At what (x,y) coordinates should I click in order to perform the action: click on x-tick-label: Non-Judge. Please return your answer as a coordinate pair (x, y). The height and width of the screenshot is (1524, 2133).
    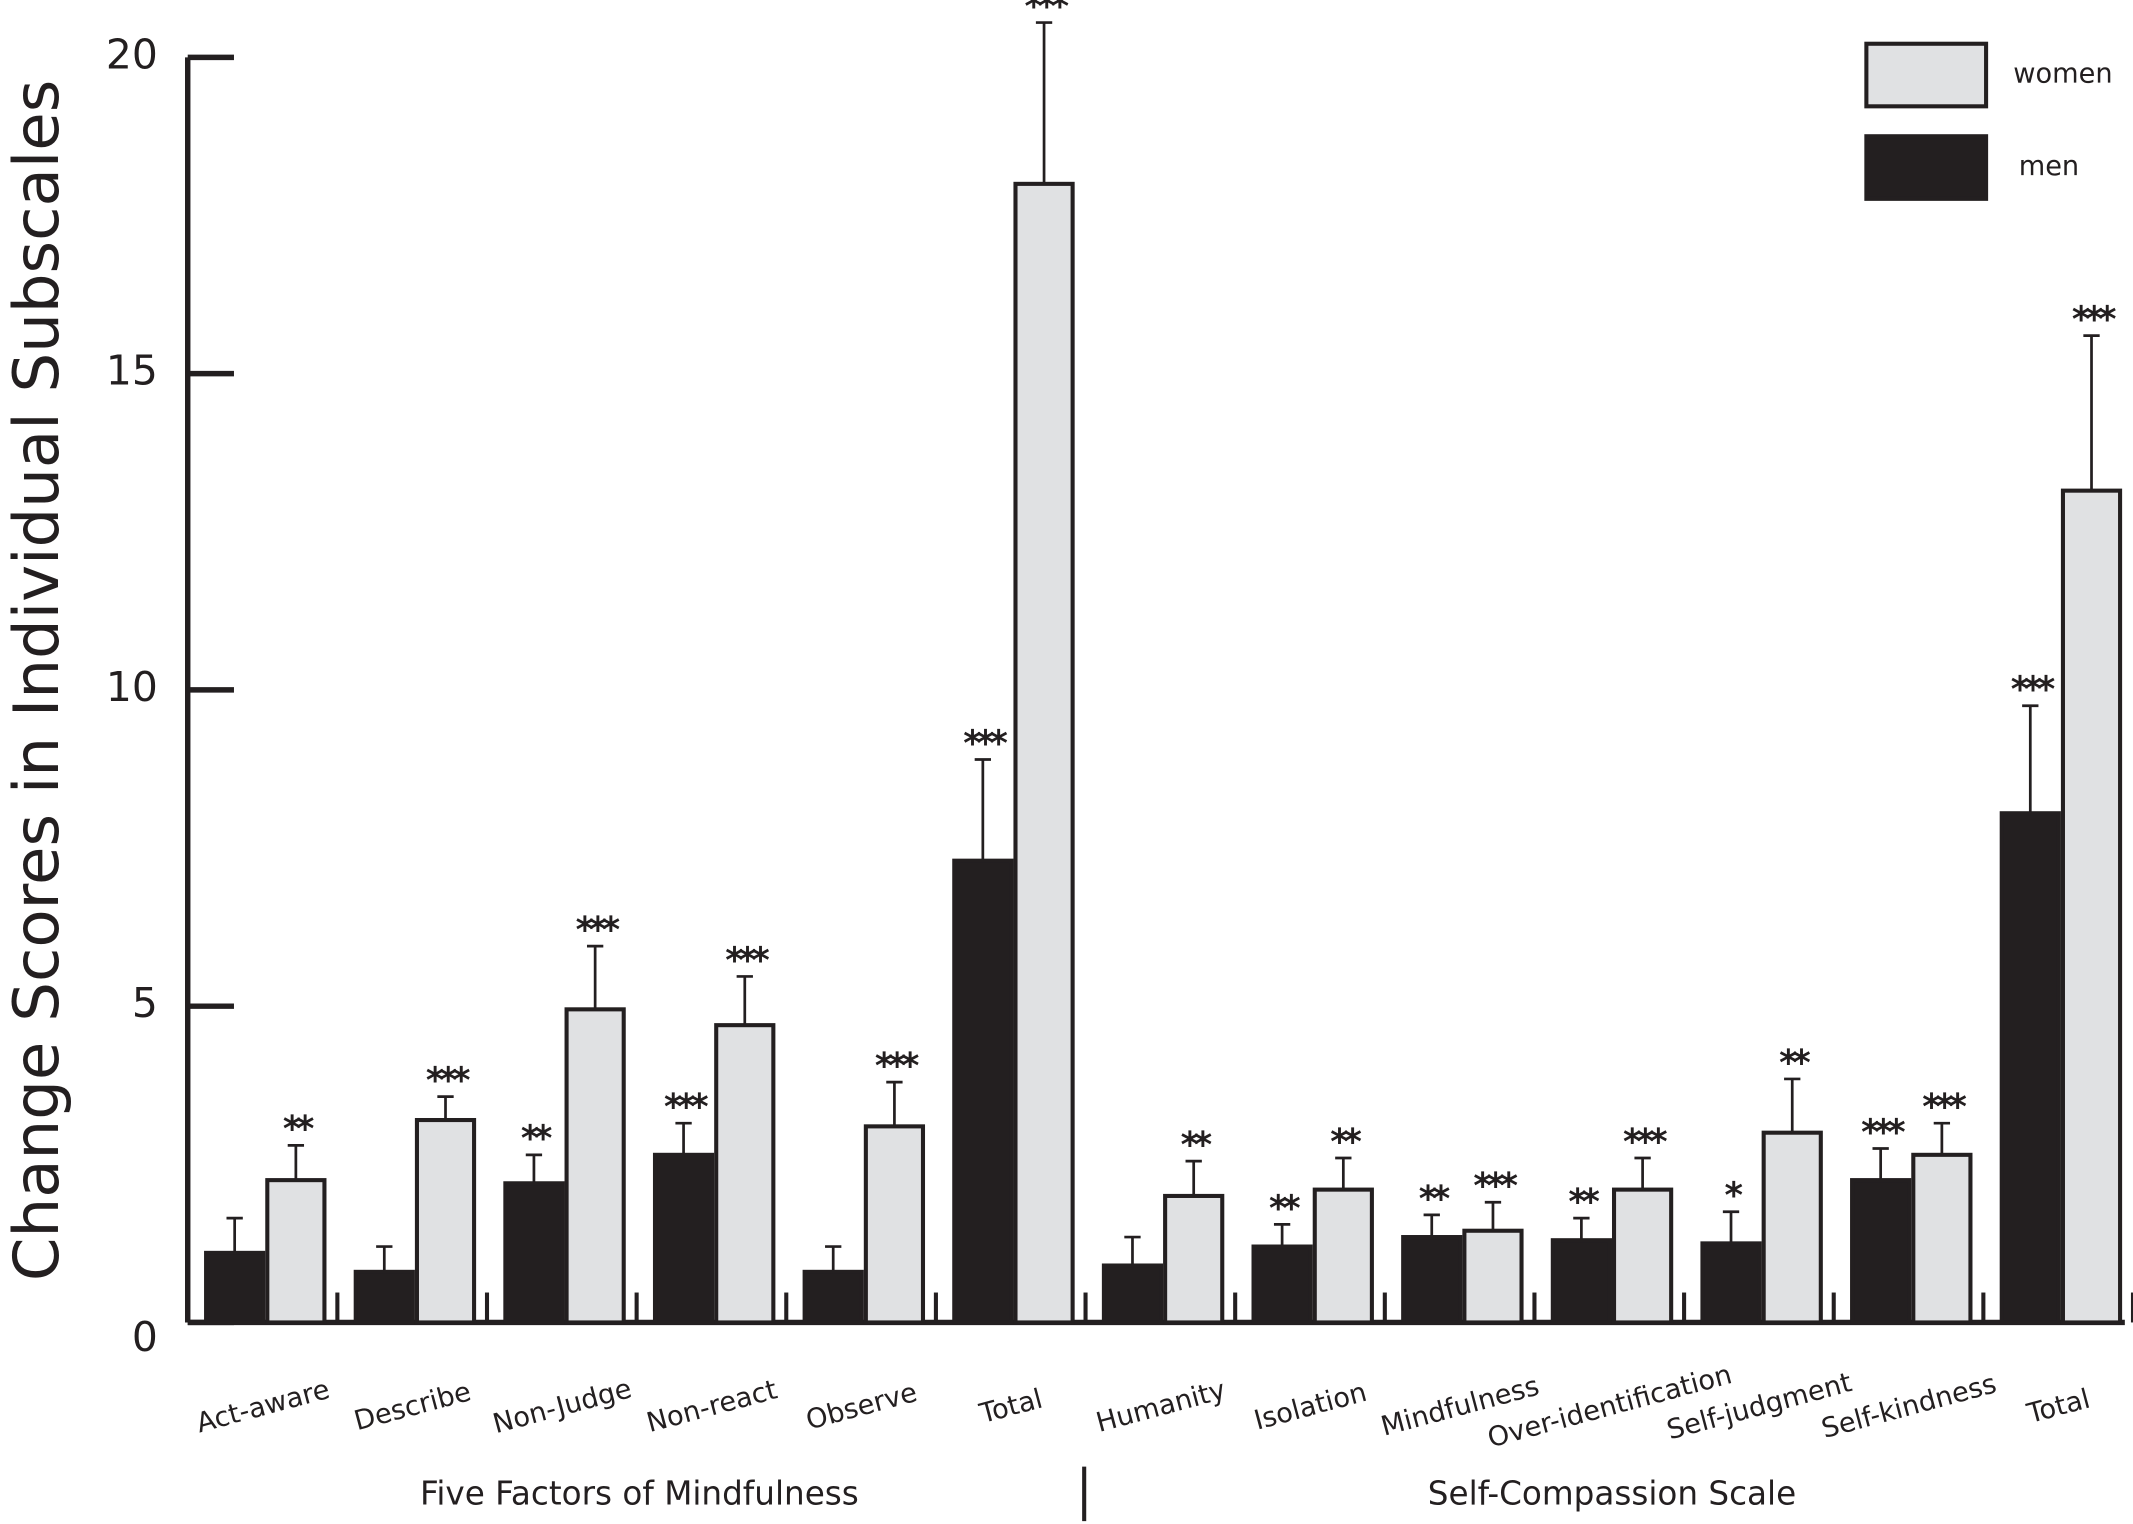
    Looking at the image, I should click on (562, 1406).